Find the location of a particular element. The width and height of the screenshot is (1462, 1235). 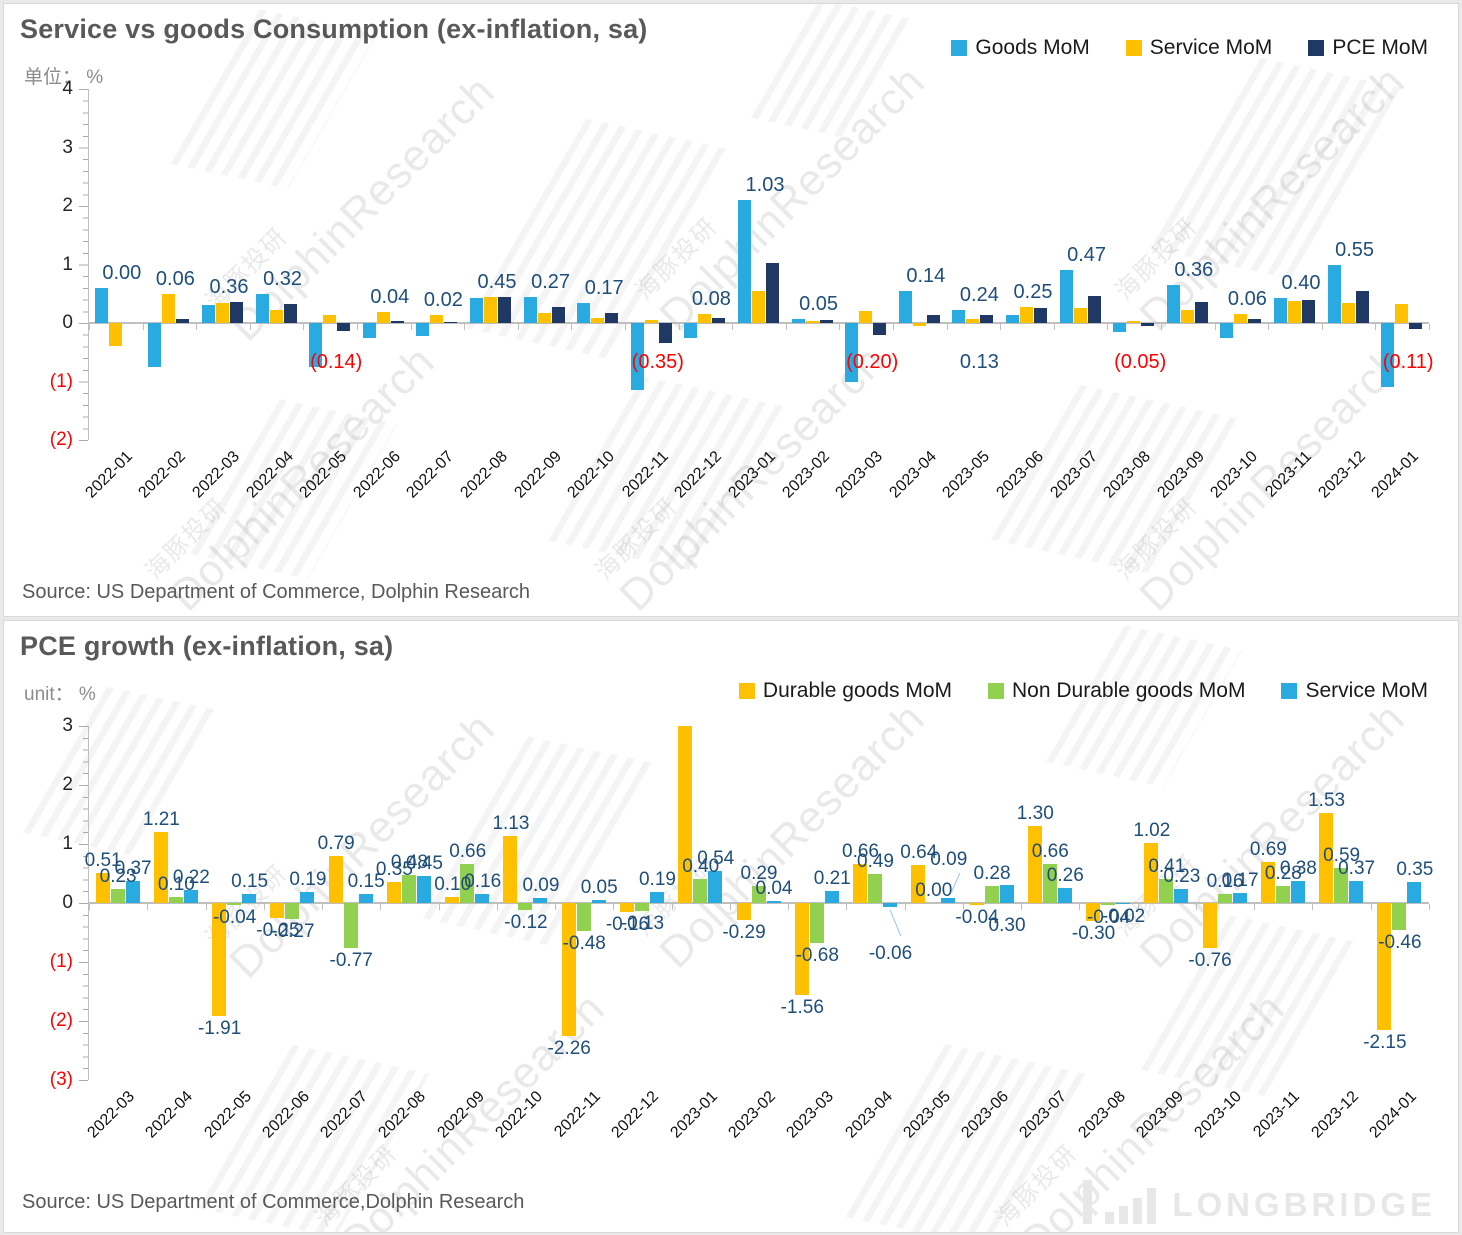

data-label: -0.04 is located at coordinates (977, 918).